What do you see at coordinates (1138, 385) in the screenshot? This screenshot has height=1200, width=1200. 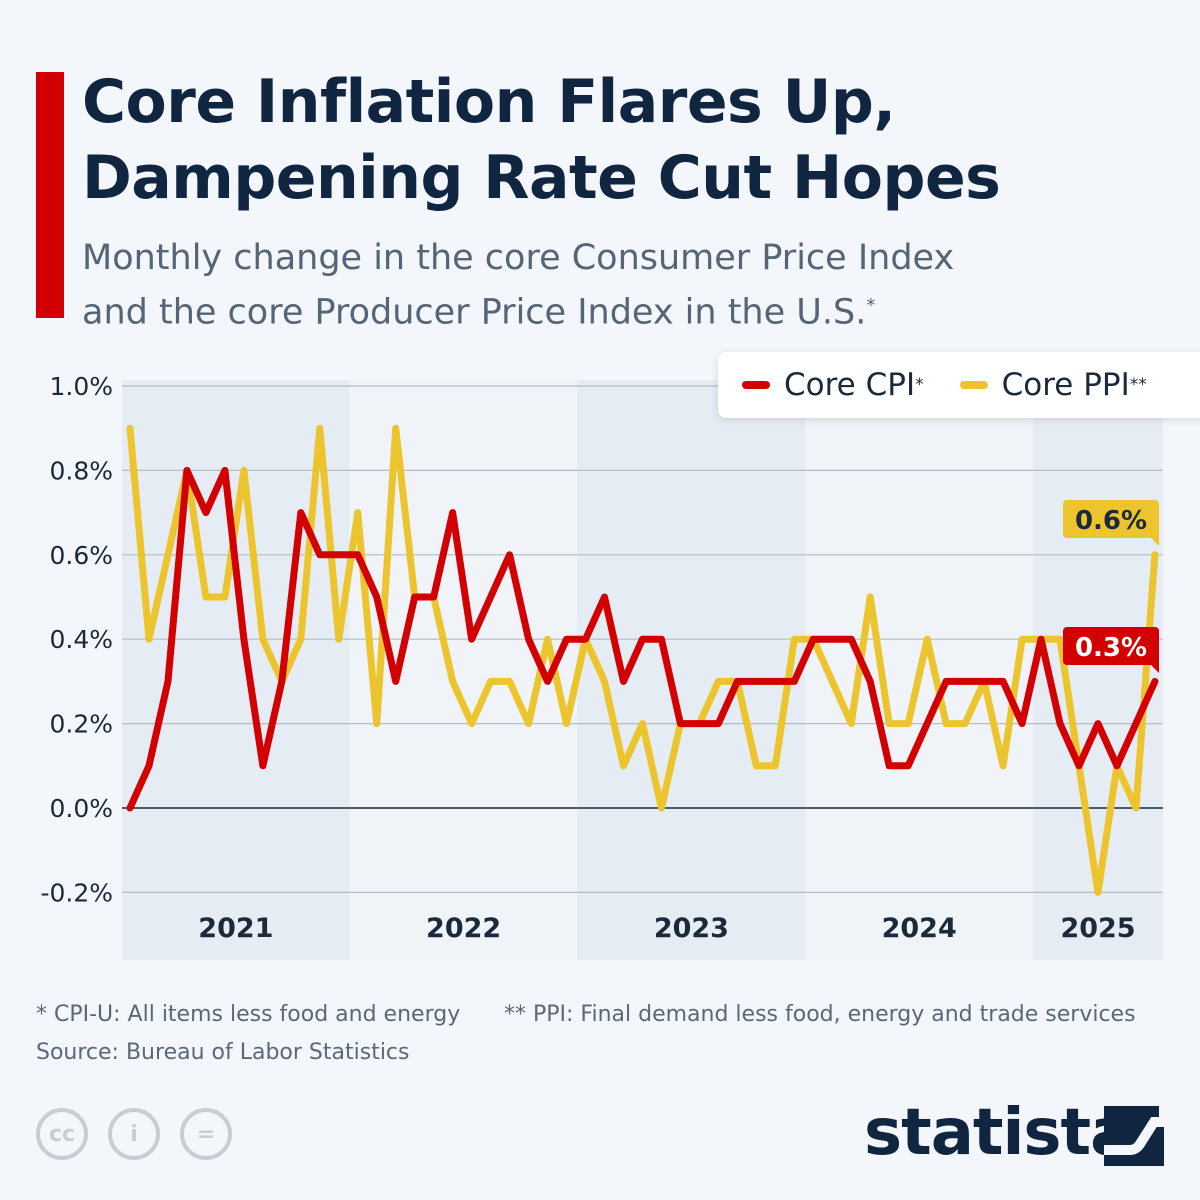 I see `legend-mark-ppi: **` at bounding box center [1138, 385].